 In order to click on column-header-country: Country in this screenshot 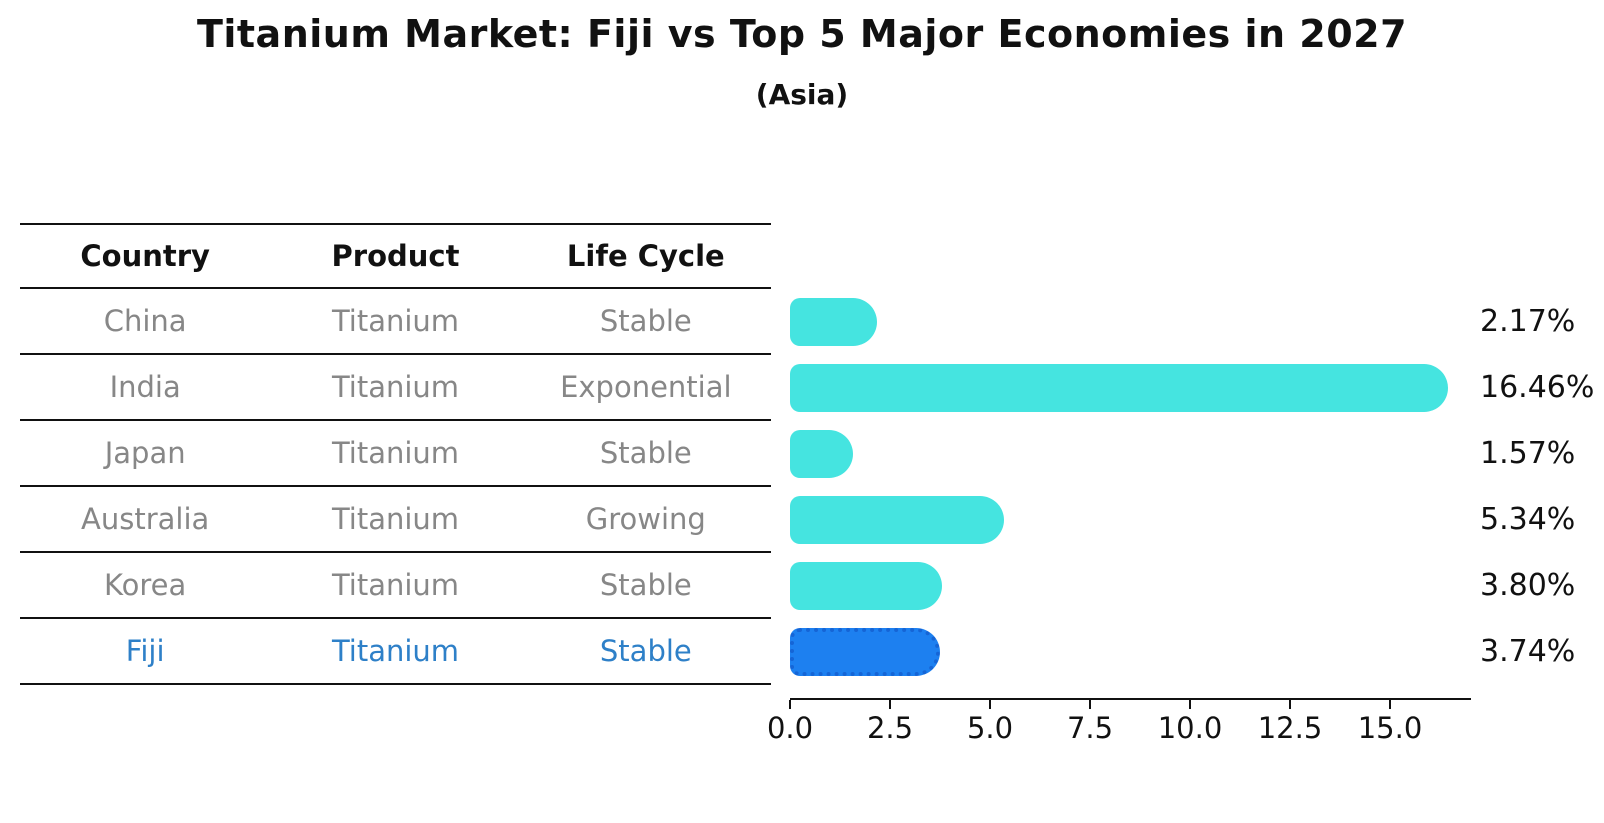, I will do `click(145, 256)`.